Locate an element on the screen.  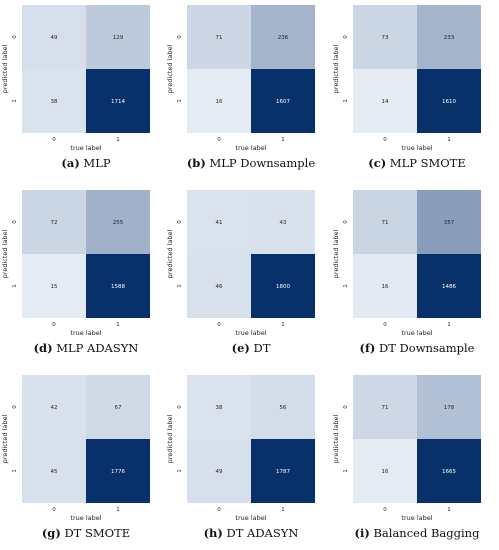
heatmap-panel: 73 233 14 1610 0 1 0 1 true label predicted label is located at coordinates (406, 78).